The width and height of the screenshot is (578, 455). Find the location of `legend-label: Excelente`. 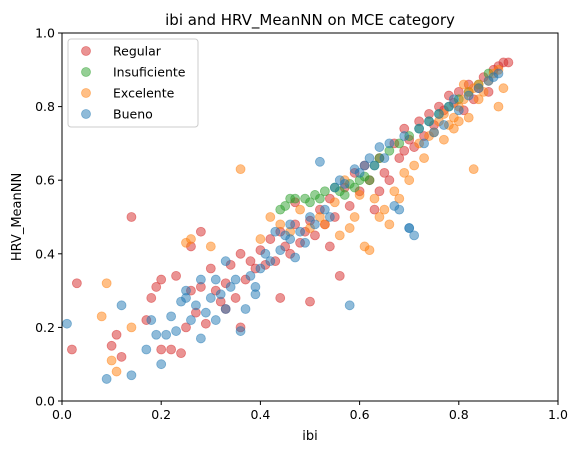

legend-label: Excelente is located at coordinates (144, 93).